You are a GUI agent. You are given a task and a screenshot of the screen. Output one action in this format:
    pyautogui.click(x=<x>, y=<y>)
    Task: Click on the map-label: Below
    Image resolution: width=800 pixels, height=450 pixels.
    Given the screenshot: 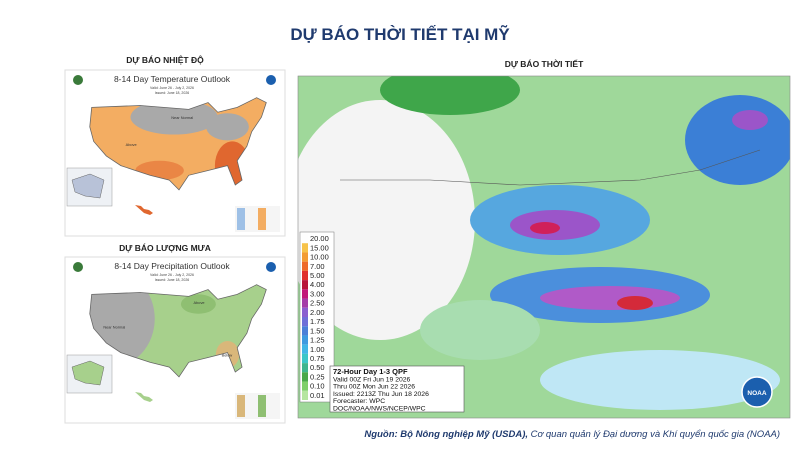 What is the action you would take?
    pyautogui.click(x=227, y=354)
    